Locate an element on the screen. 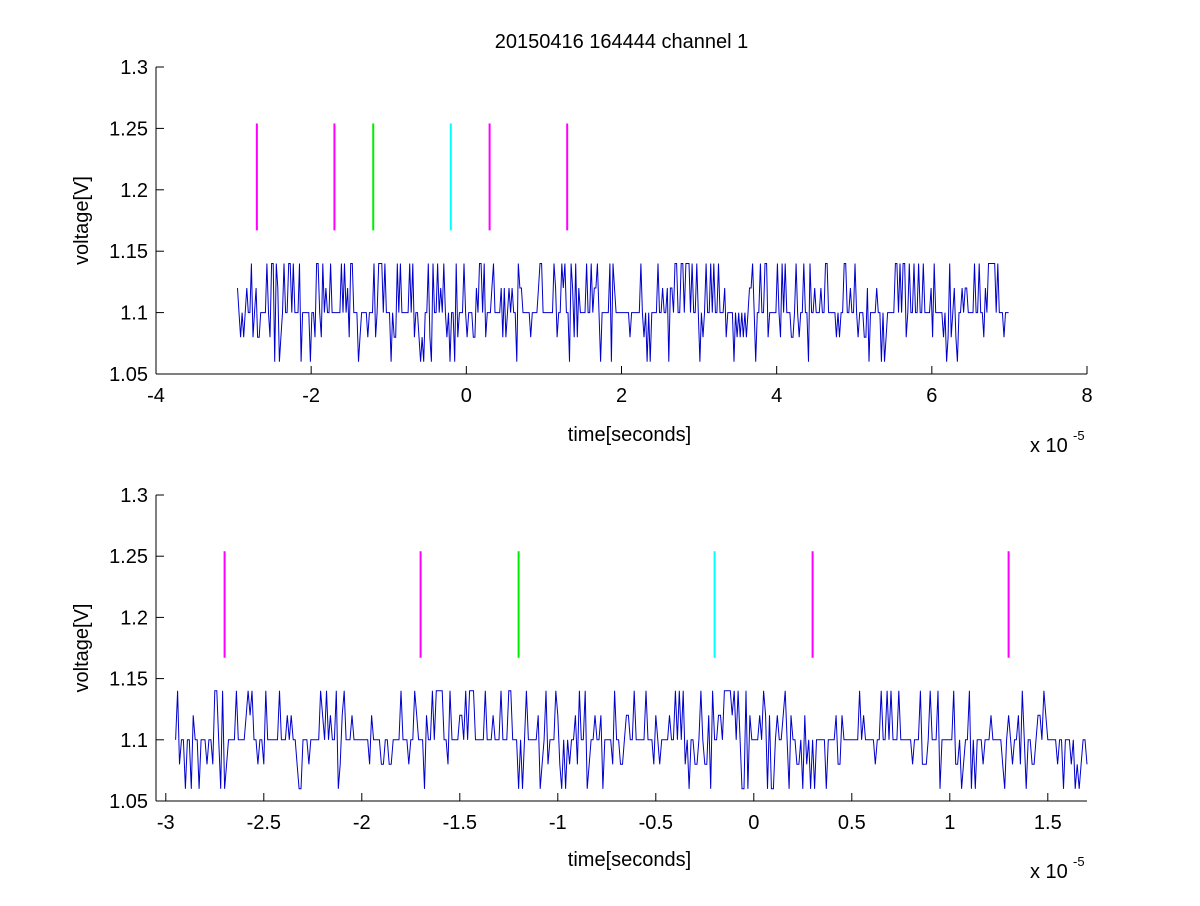  x-tick-label: 0.5 is located at coordinates (852, 823).